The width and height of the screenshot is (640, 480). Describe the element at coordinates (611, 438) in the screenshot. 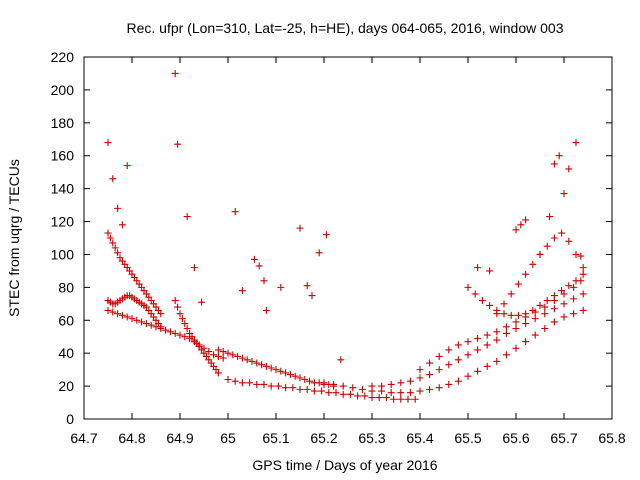

I see `x-tick-label: 65.8` at that location.